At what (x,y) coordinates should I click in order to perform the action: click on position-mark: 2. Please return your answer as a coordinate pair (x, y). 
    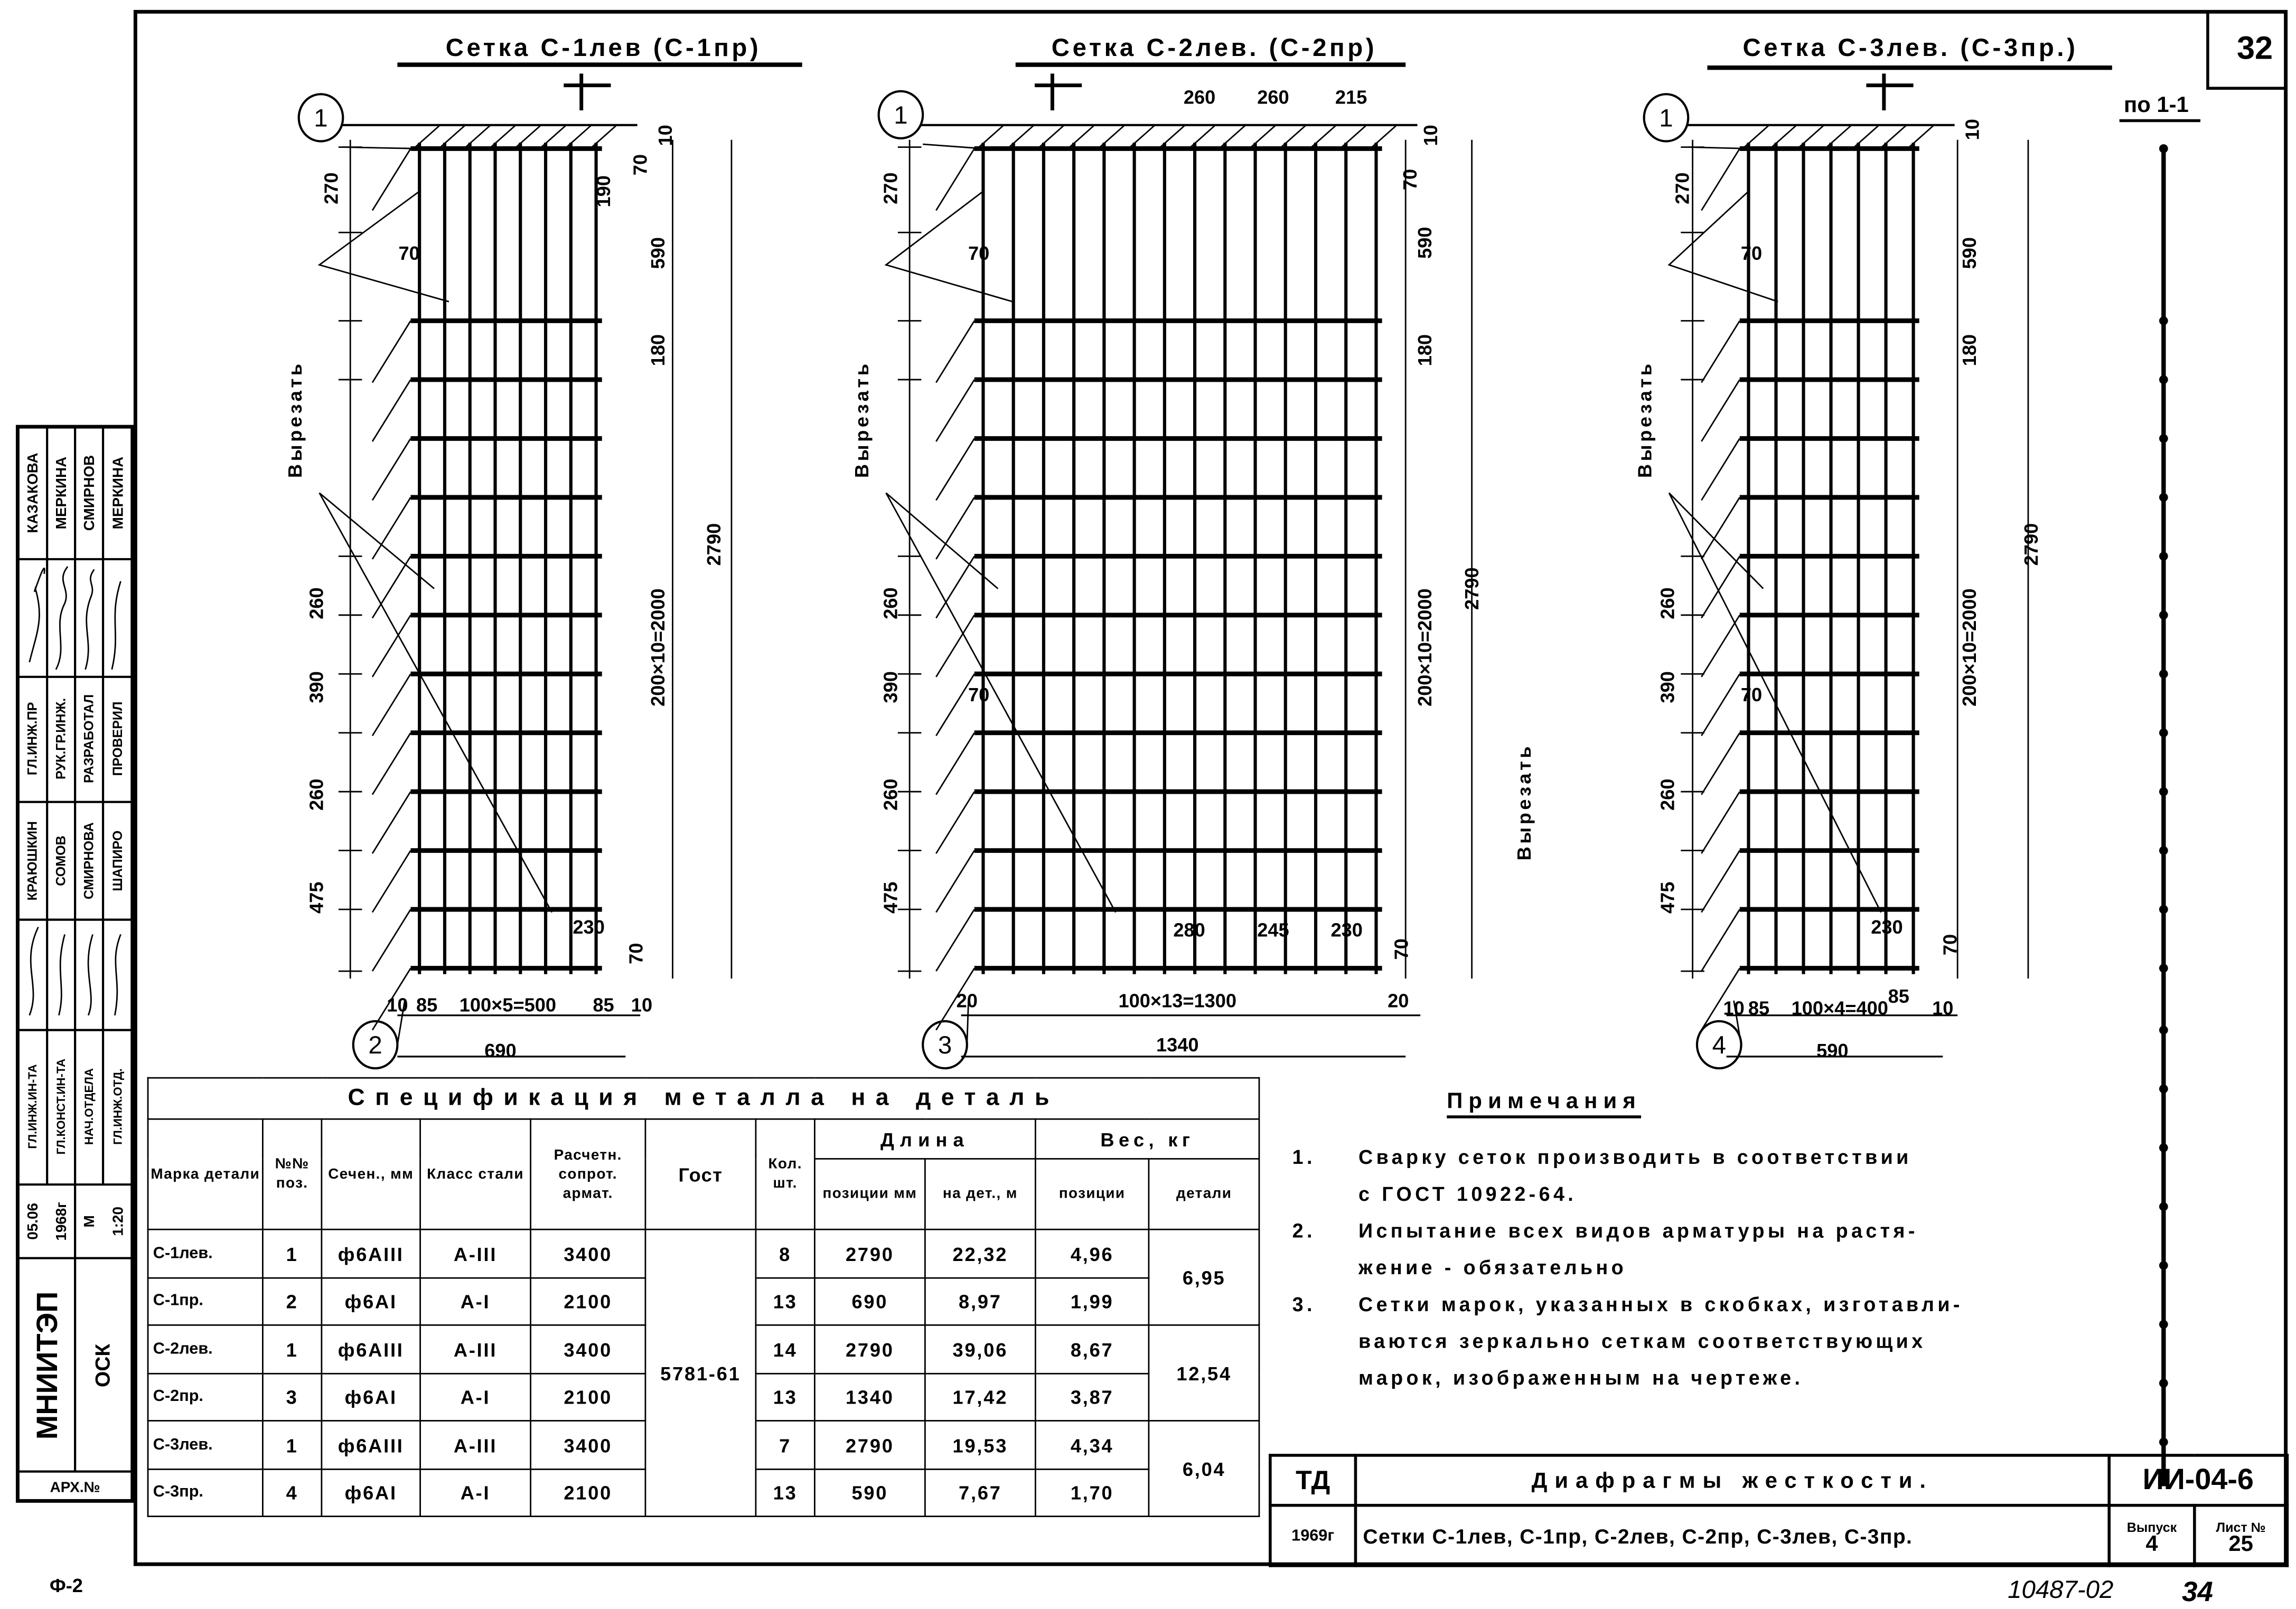
    Looking at the image, I should click on (375, 1045).